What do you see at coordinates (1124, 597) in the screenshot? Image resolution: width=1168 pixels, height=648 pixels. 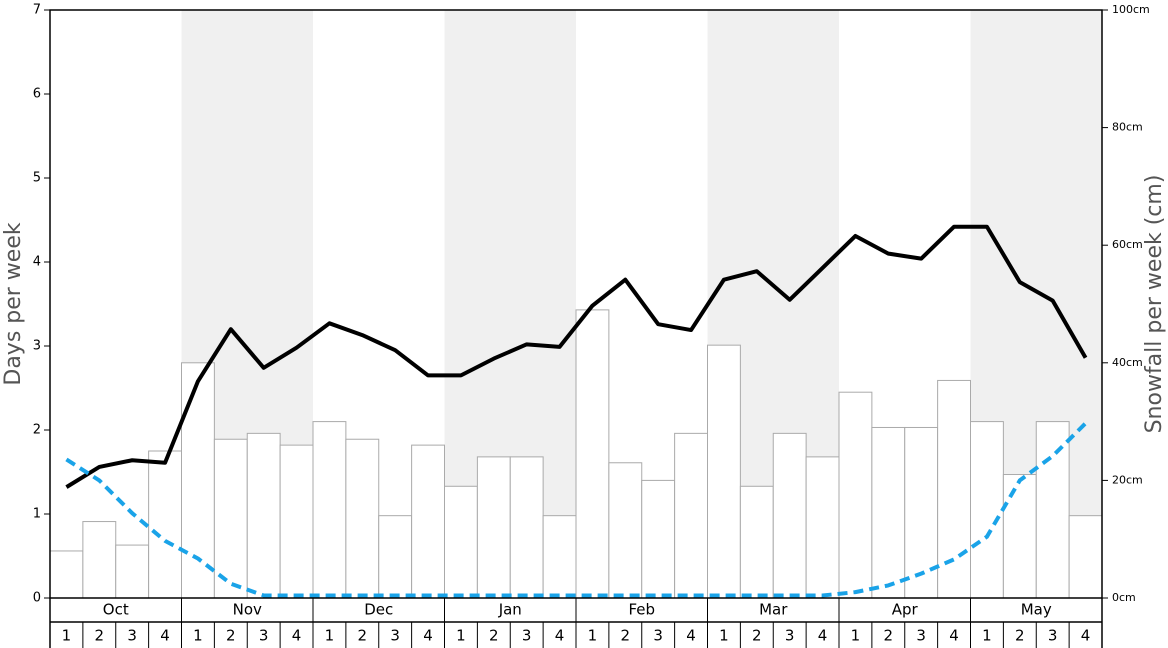 I see `y2-tick-label: 0cm` at bounding box center [1124, 597].